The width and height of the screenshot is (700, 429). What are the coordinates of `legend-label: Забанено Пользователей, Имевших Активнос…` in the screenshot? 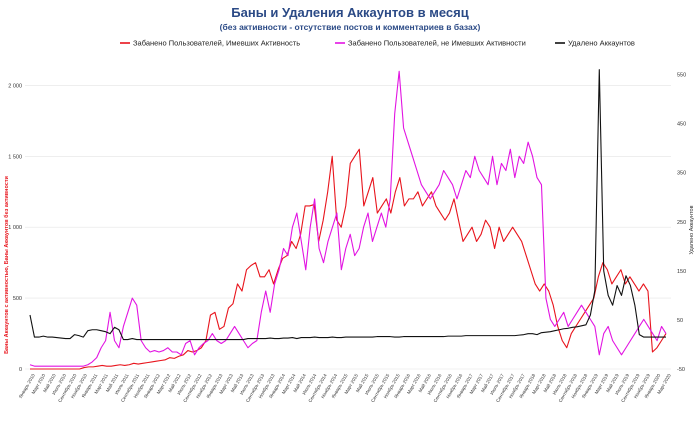 It's located at (216, 43).